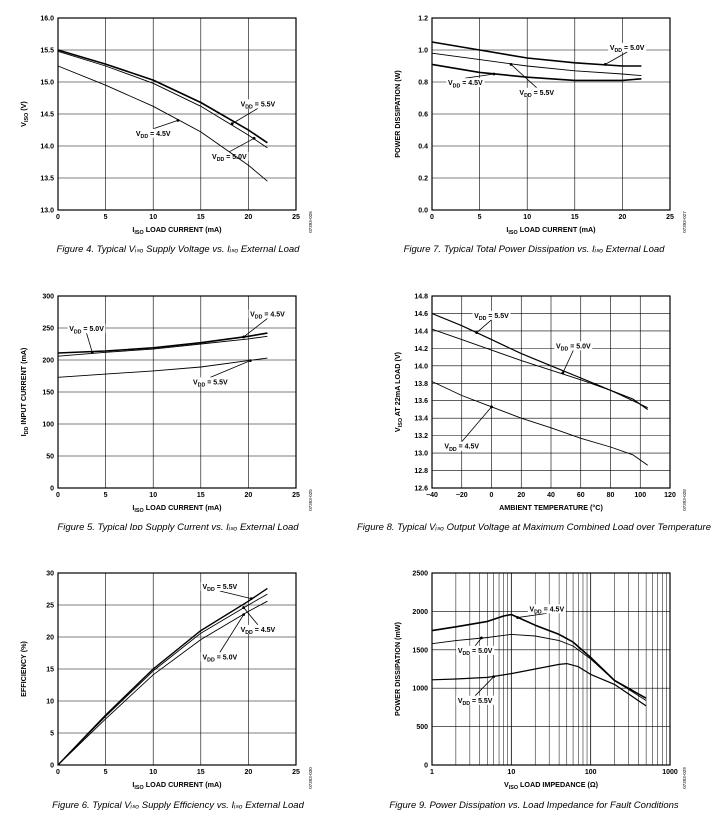  I want to click on series-label-0: VDD​ = 5.5V, so click(220, 588).